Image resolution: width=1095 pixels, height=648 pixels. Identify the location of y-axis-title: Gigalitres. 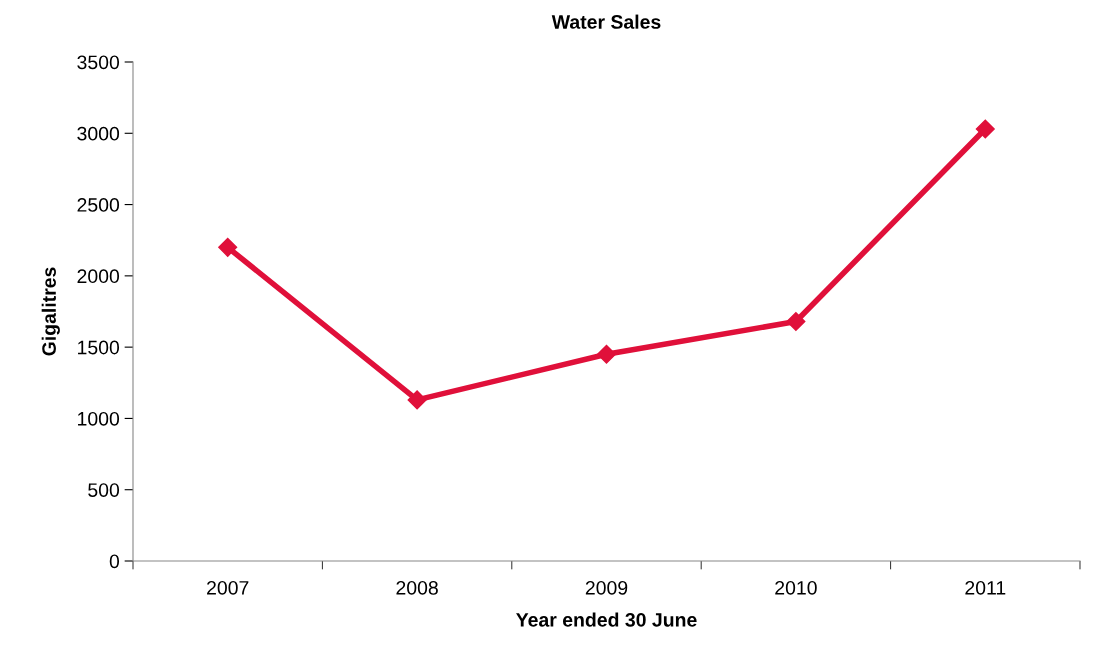
(50, 311).